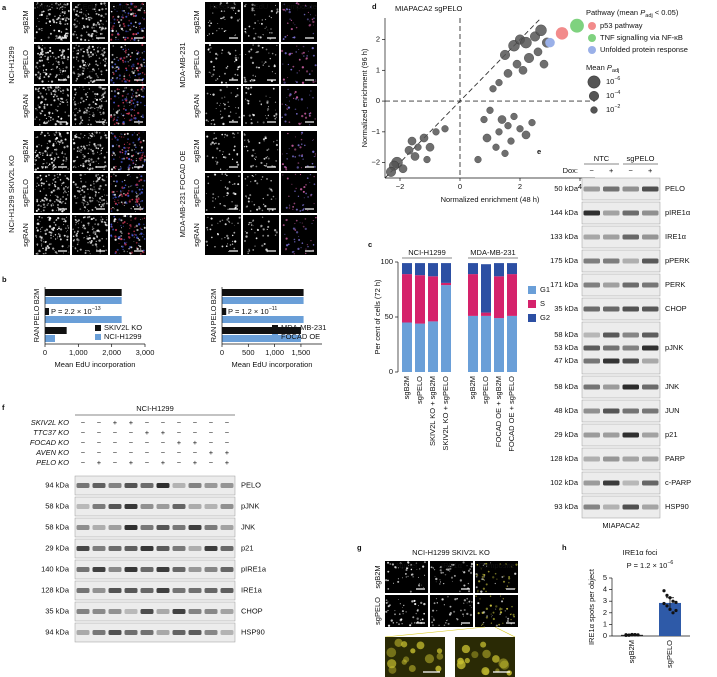  Describe the element at coordinates (592, 26) in the screenshot. I see `legend-marker` at that location.